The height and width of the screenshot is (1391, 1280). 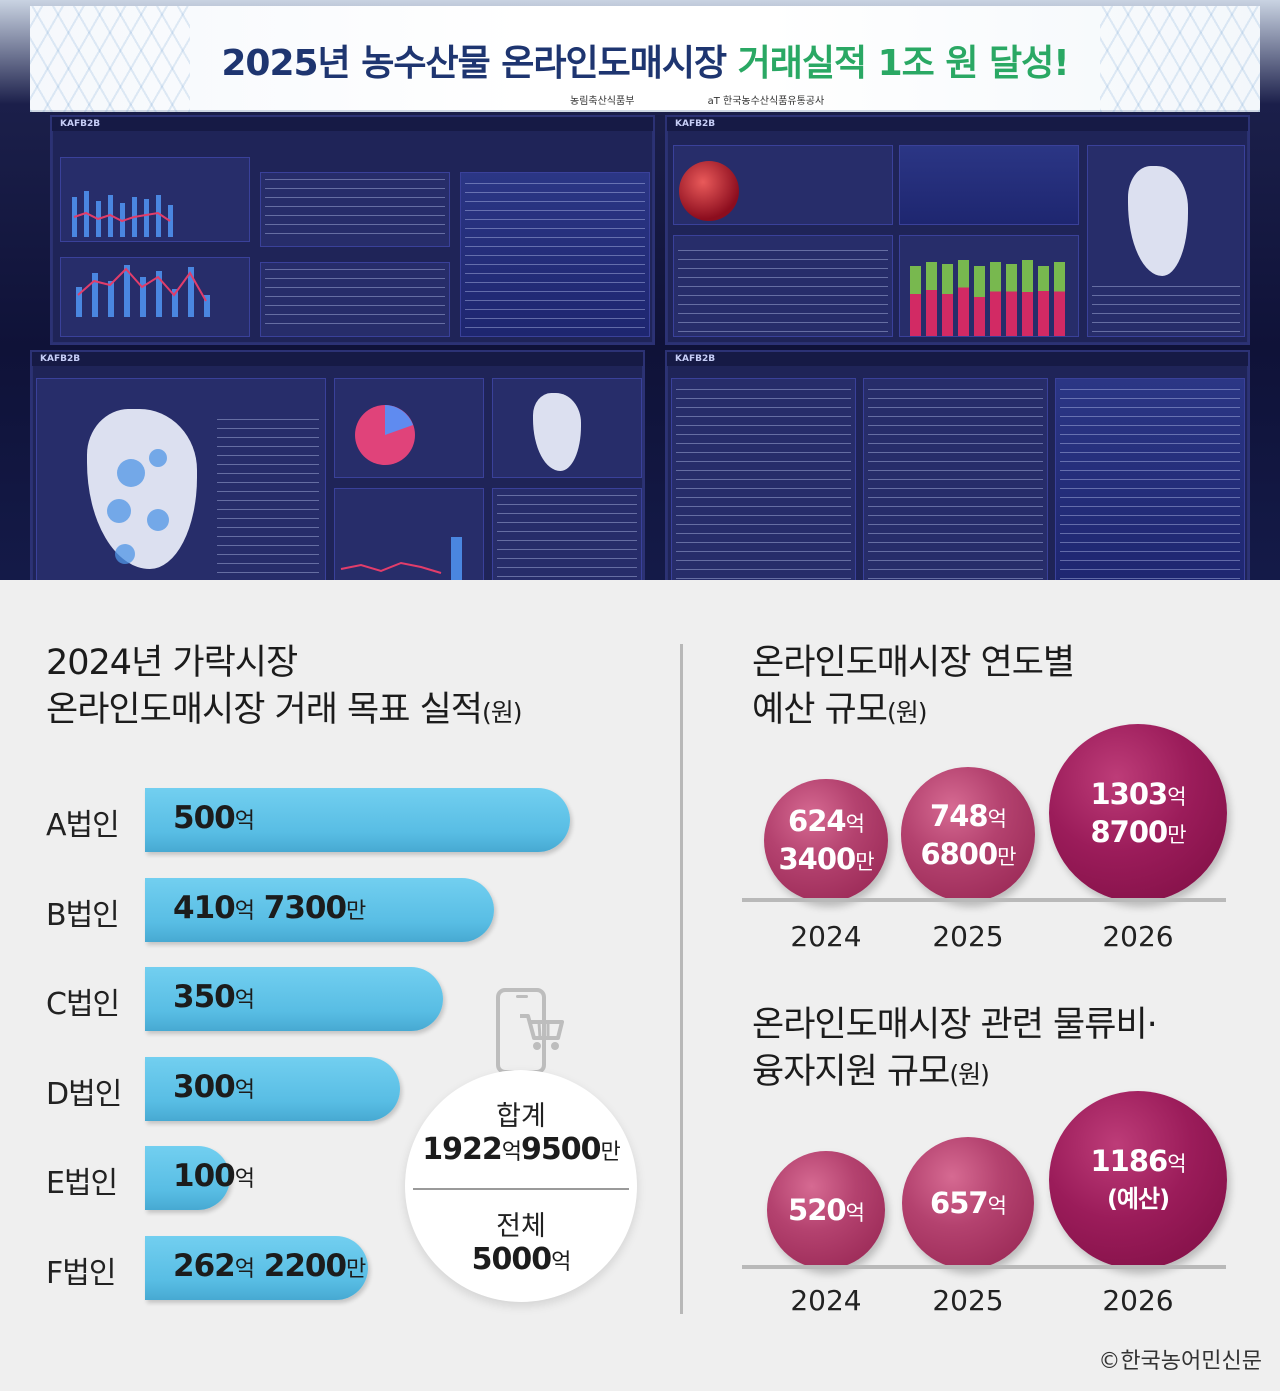 What do you see at coordinates (462, 1149) in the screenshot?
I see `value-number: 1922` at bounding box center [462, 1149].